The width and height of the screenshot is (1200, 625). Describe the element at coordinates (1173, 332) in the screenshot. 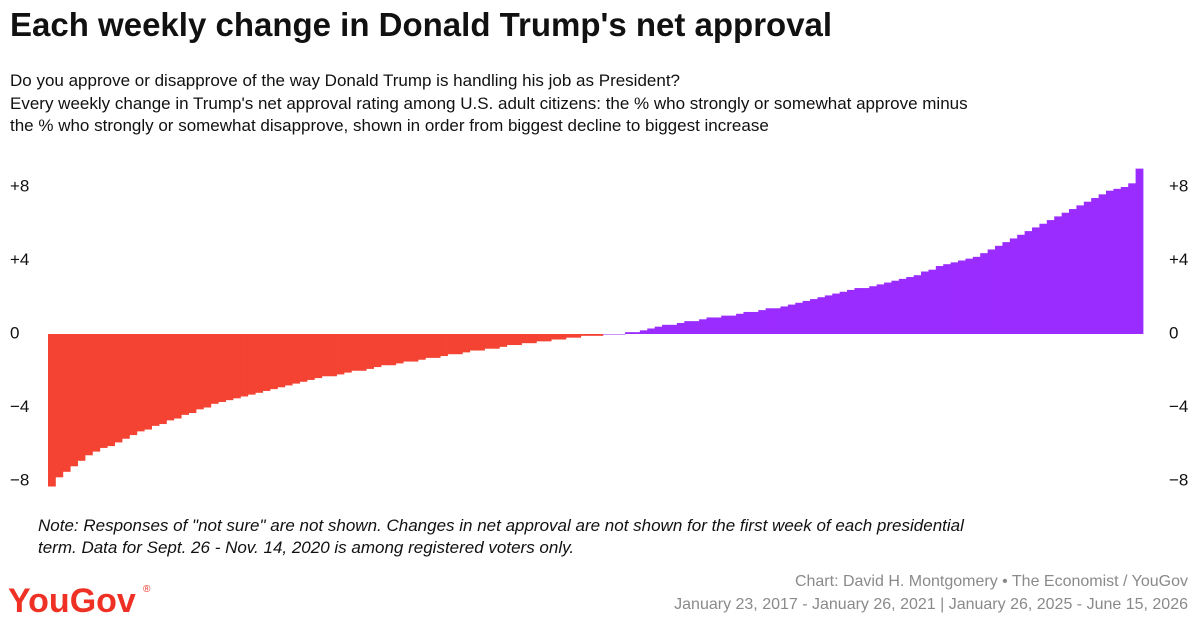

I see `y-tick-label: 0` at that location.